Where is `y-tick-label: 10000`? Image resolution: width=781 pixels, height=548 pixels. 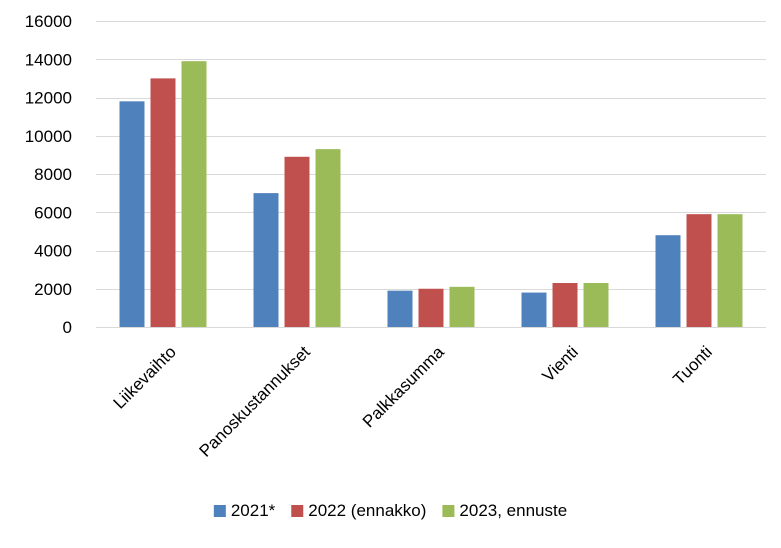
y-tick-label: 10000 is located at coordinates (48, 136).